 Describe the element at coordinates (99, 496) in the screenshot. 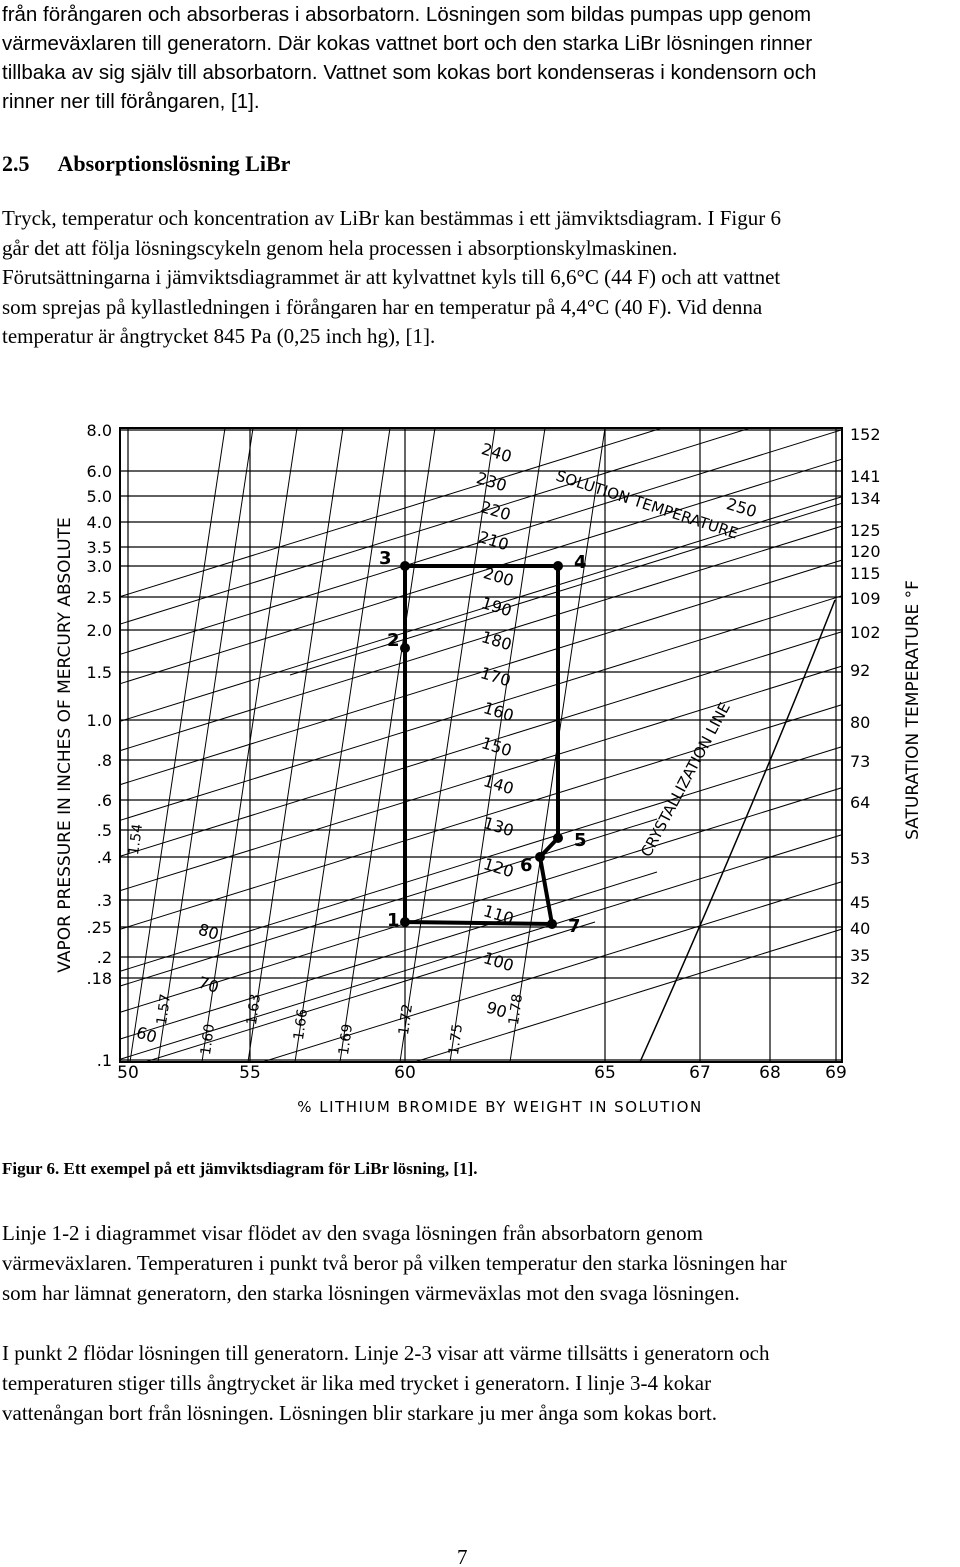

I see `left-axis-label: 5.0` at that location.